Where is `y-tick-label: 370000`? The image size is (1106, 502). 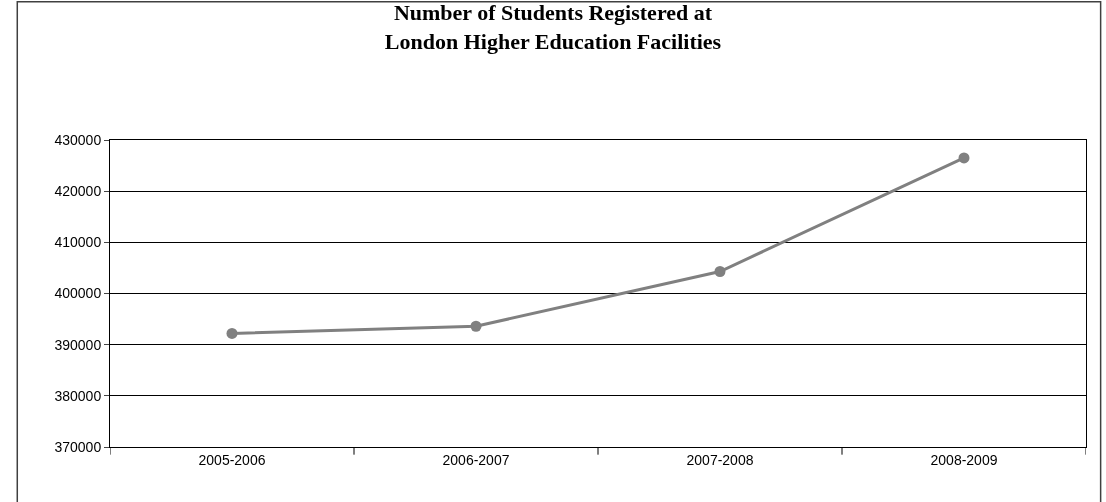 y-tick-label: 370000 is located at coordinates (78, 446).